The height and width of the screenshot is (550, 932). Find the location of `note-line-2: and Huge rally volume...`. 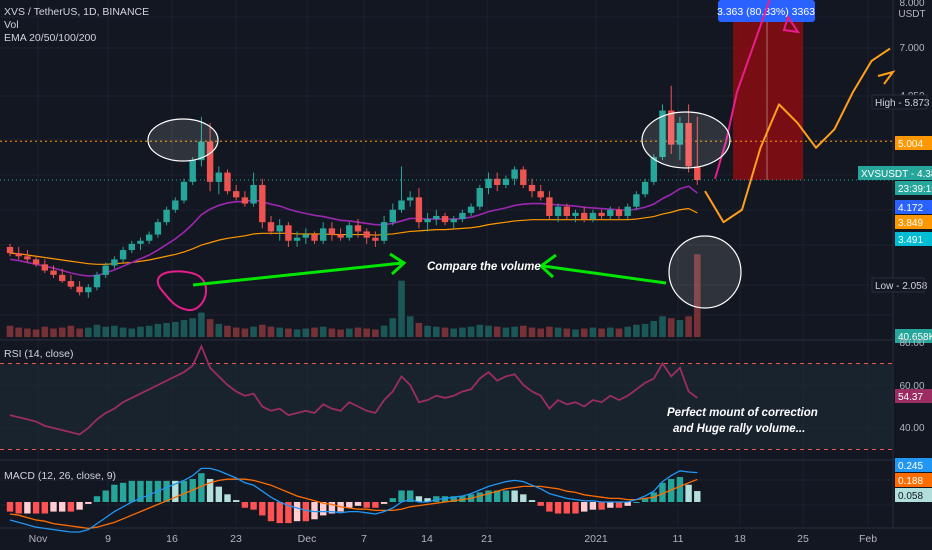

note-line-2: and Huge rally volume... is located at coordinates (739, 429).